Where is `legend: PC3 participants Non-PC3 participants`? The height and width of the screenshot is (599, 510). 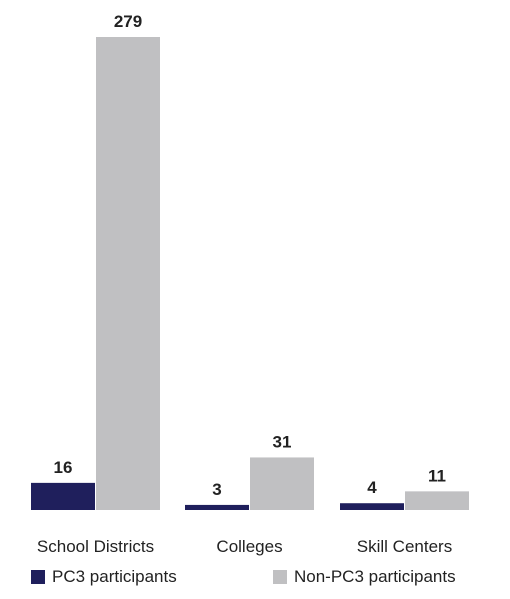
legend: PC3 participants Non-PC3 participants is located at coordinates (243, 576).